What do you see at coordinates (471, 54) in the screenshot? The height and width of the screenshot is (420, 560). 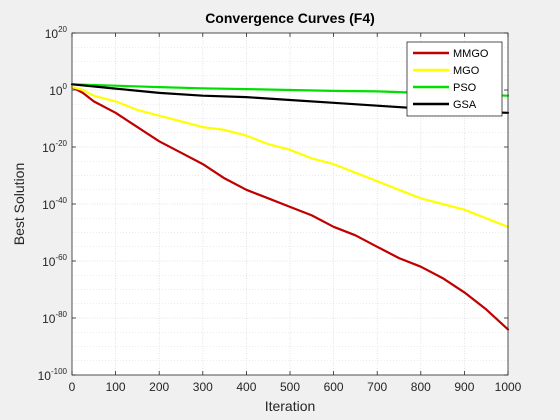 I see `legend-label-mmgo: MMGO` at bounding box center [471, 54].